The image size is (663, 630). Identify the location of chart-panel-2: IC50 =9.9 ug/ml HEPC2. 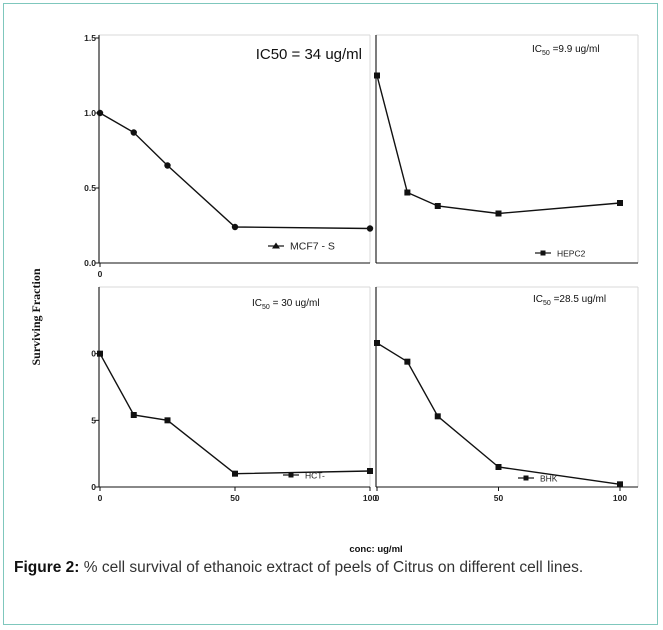
(506, 149).